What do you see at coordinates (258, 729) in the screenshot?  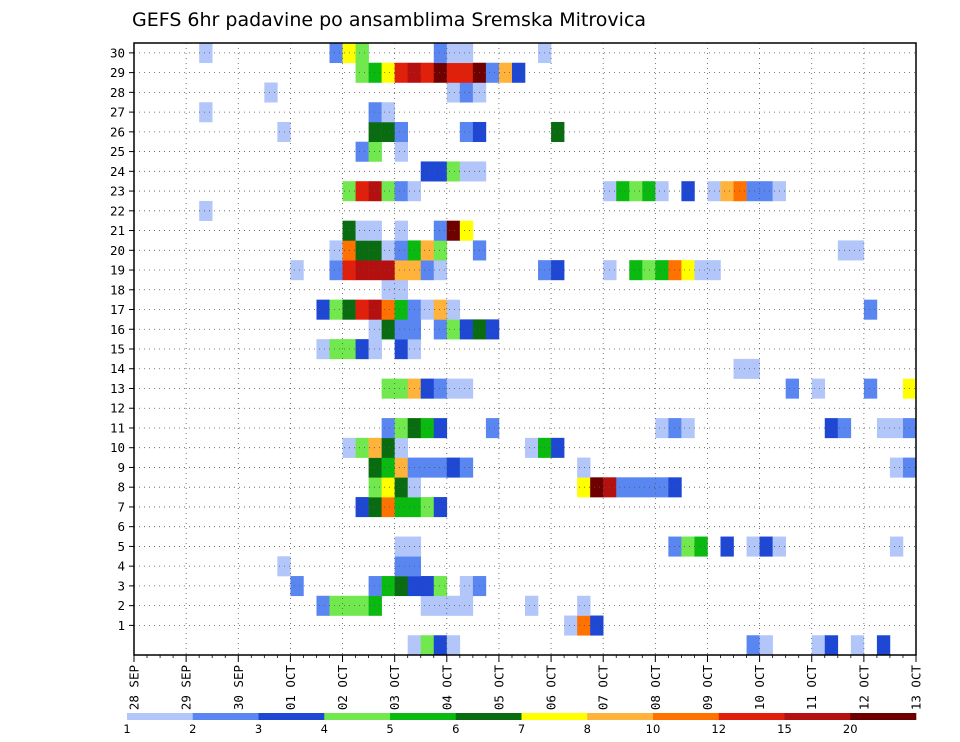 I see `legend-label: 3` at bounding box center [258, 729].